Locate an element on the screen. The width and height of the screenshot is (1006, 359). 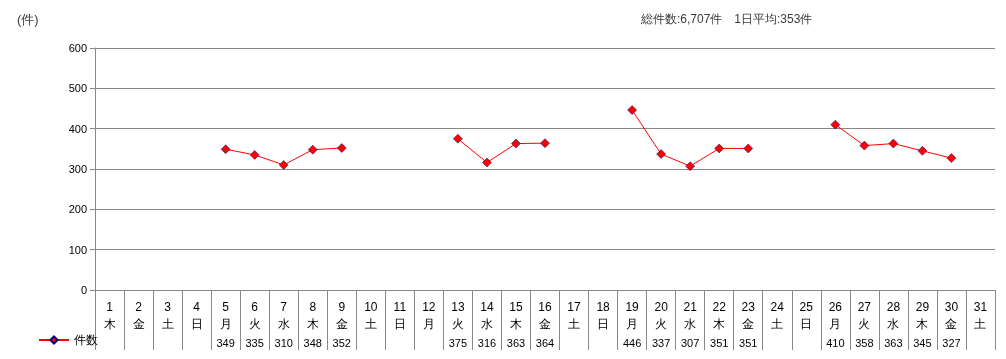
data-label: 348 is located at coordinates (312, 342).